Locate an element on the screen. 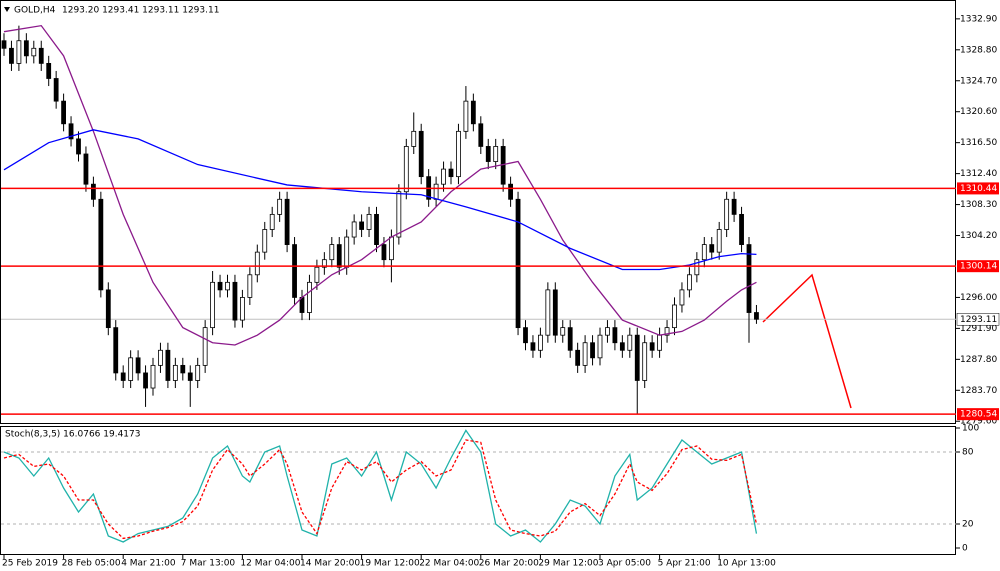 Image resolution: width=1000 pixels, height=571 pixels. level-label: 1280.54 is located at coordinates (978, 415).